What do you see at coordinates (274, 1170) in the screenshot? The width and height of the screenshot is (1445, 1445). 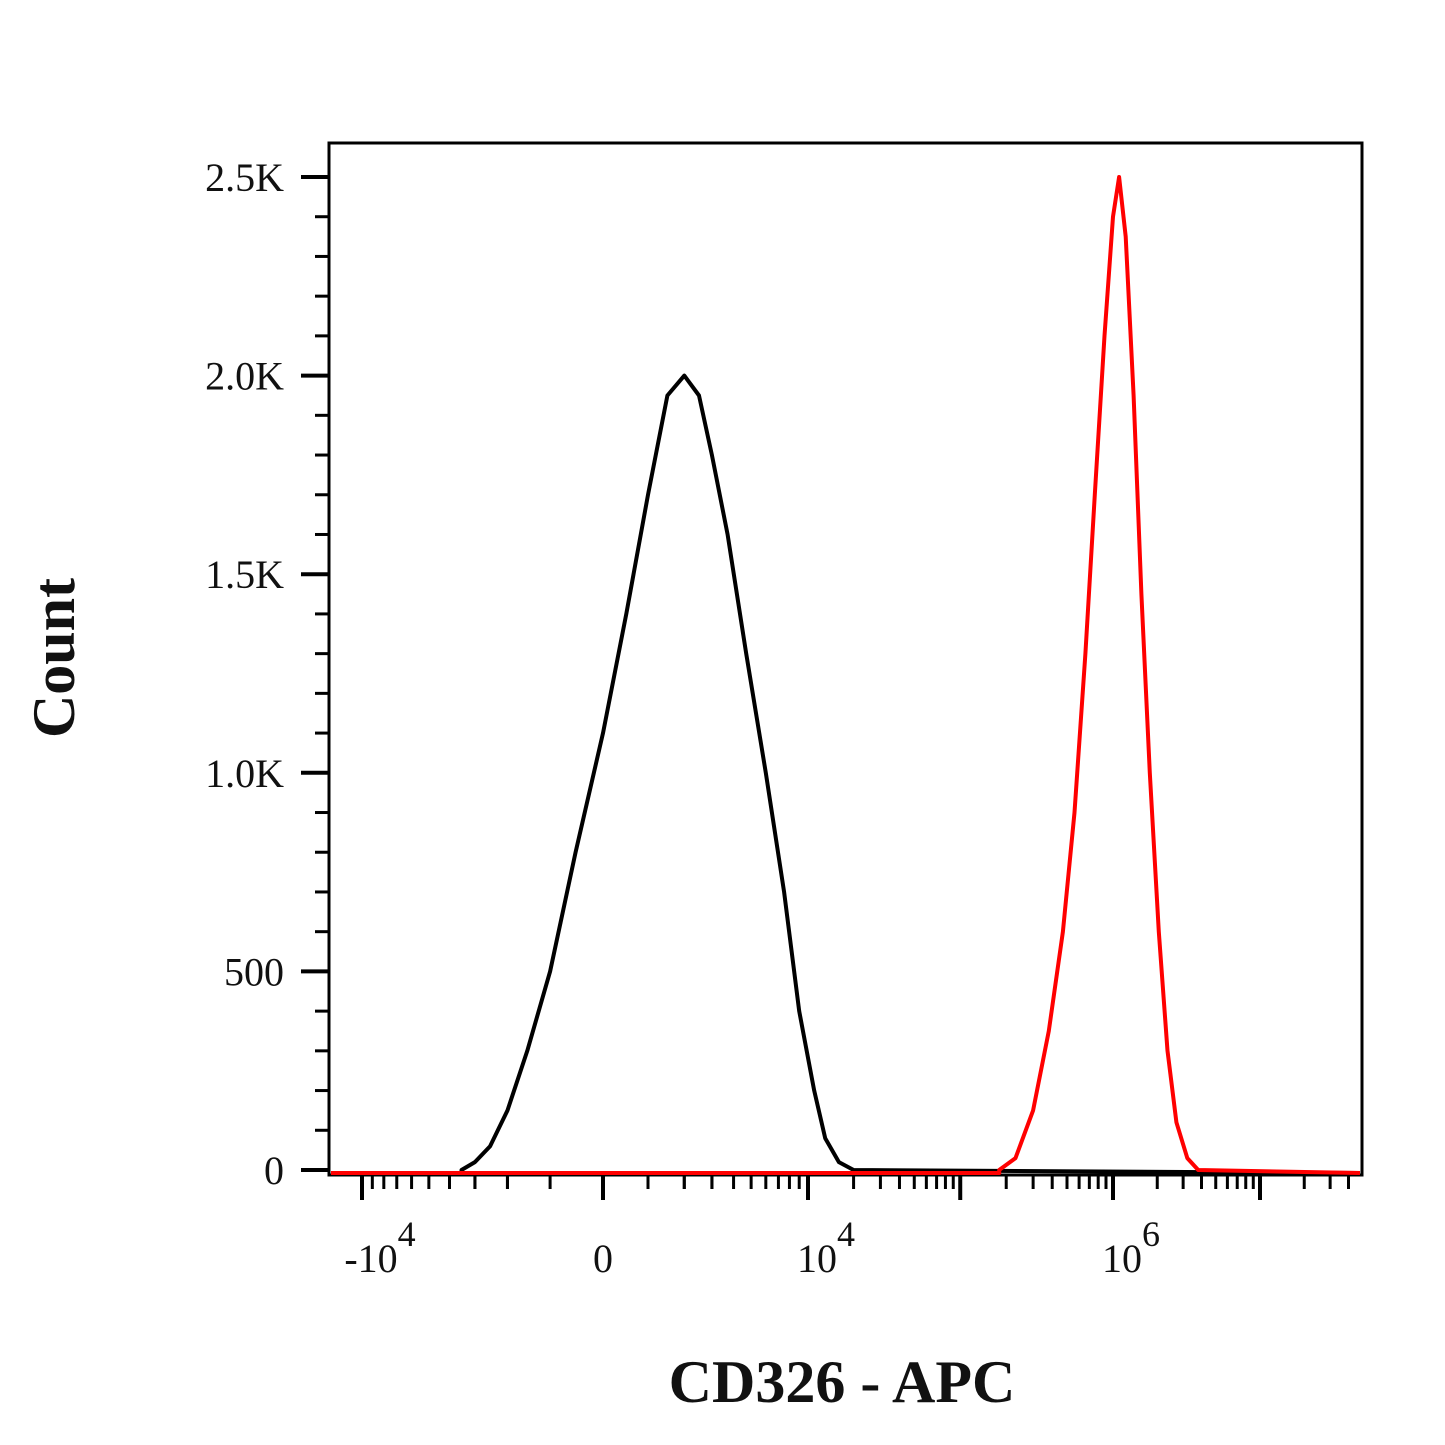 I see `y-tick-label: 0` at bounding box center [274, 1170].